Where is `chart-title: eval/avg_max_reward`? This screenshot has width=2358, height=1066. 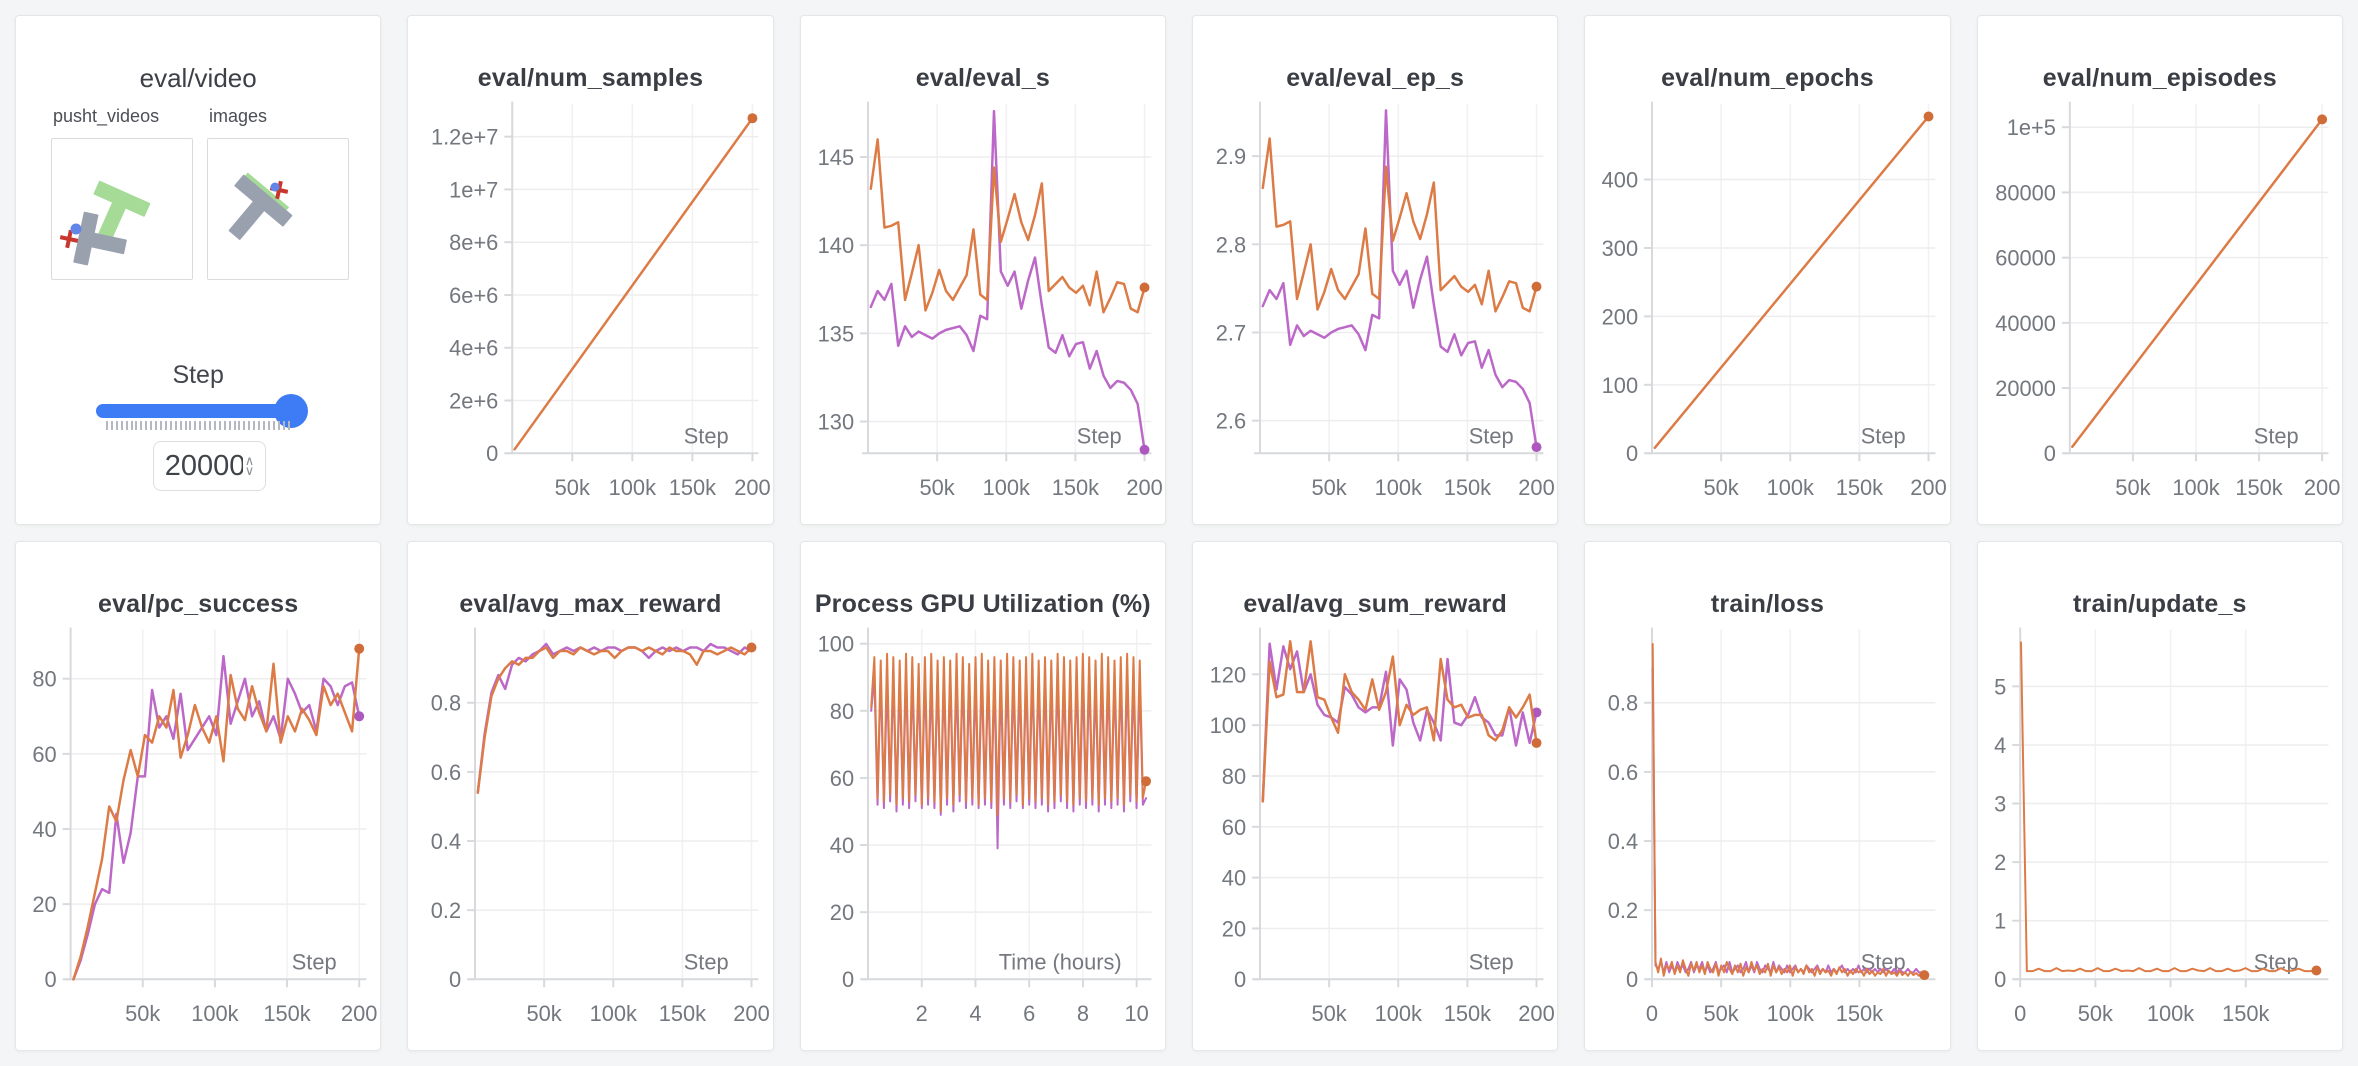
chart-title: eval/avg_max_reward is located at coordinates (590, 604).